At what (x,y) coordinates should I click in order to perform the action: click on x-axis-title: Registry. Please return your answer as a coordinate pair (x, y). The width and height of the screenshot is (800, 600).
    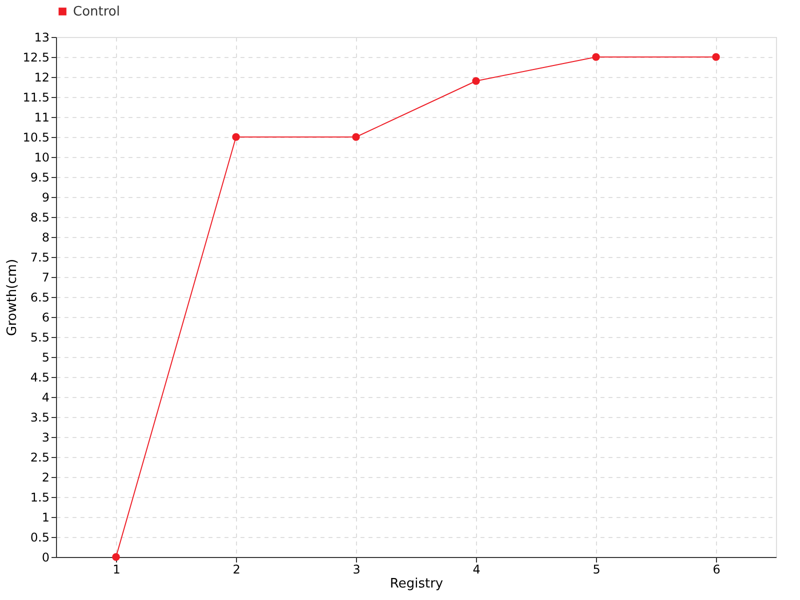
    Looking at the image, I should click on (417, 584).